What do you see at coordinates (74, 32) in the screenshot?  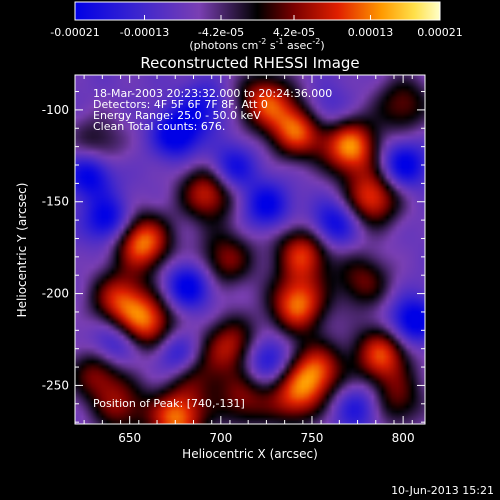 I see `colorbar-tick-label: -0.00021` at bounding box center [74, 32].